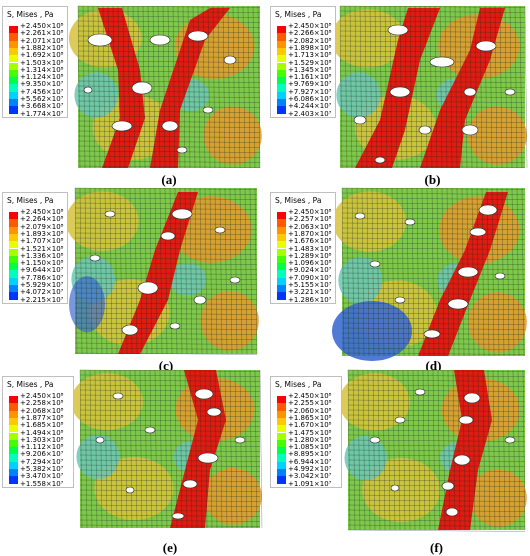  I want to click on finite-element-mesh, so click(433, 87).